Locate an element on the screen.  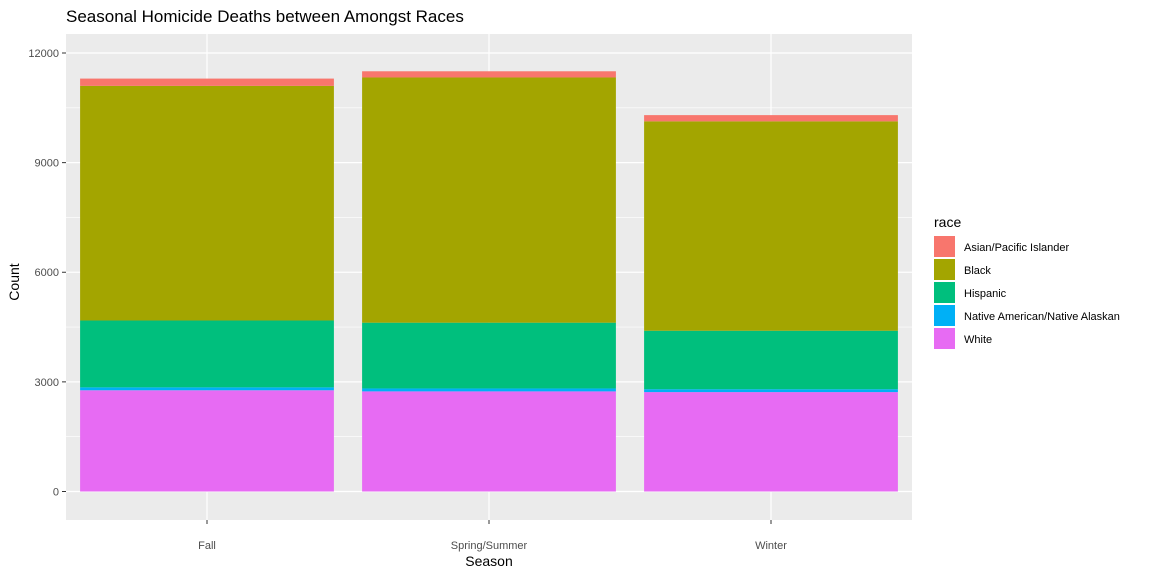
x-tick-label: Fall is located at coordinates (207, 546).